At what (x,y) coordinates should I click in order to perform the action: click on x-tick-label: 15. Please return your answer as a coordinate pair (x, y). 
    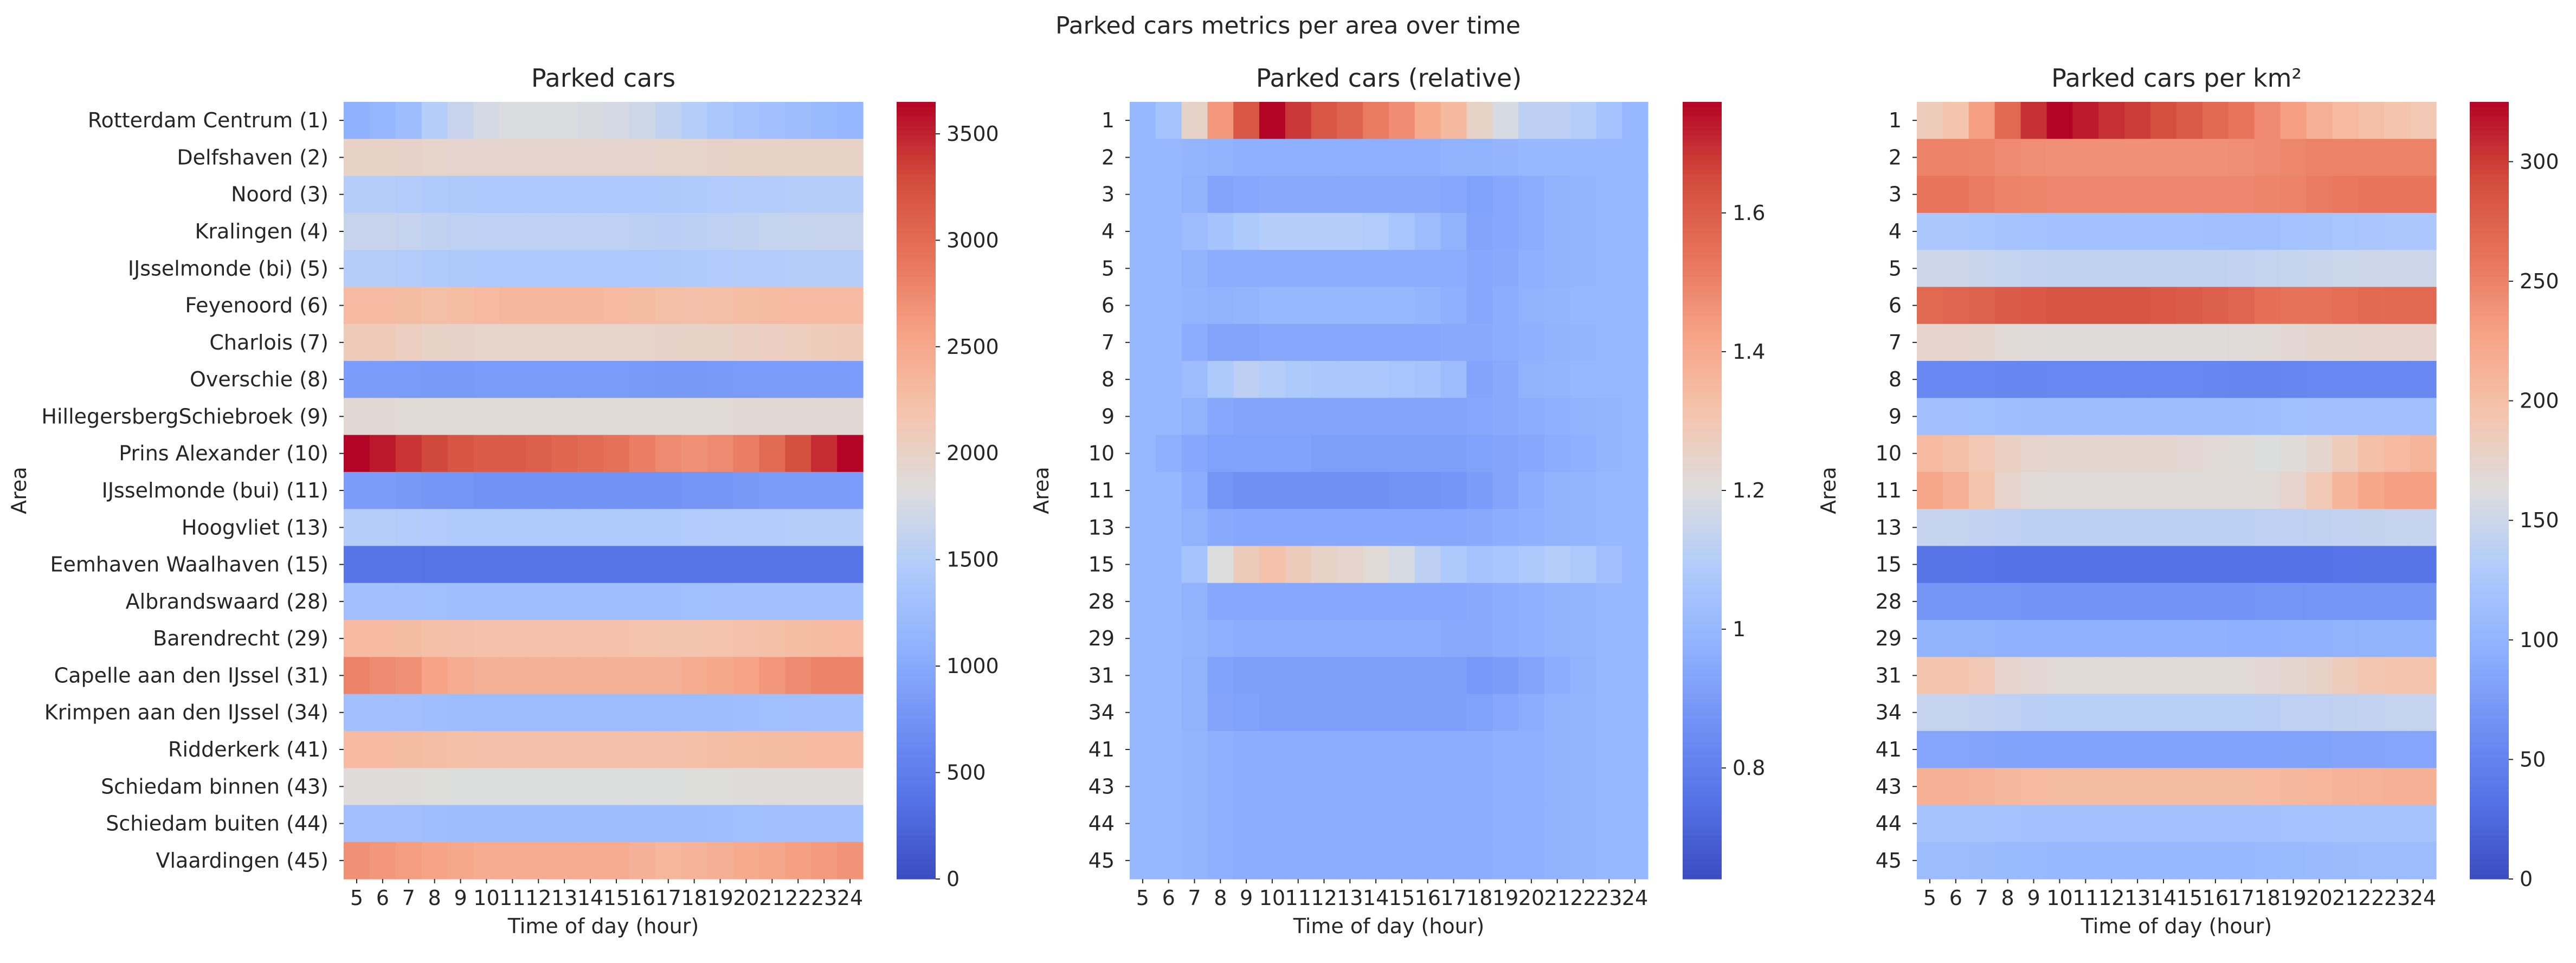
    Looking at the image, I should click on (616, 898).